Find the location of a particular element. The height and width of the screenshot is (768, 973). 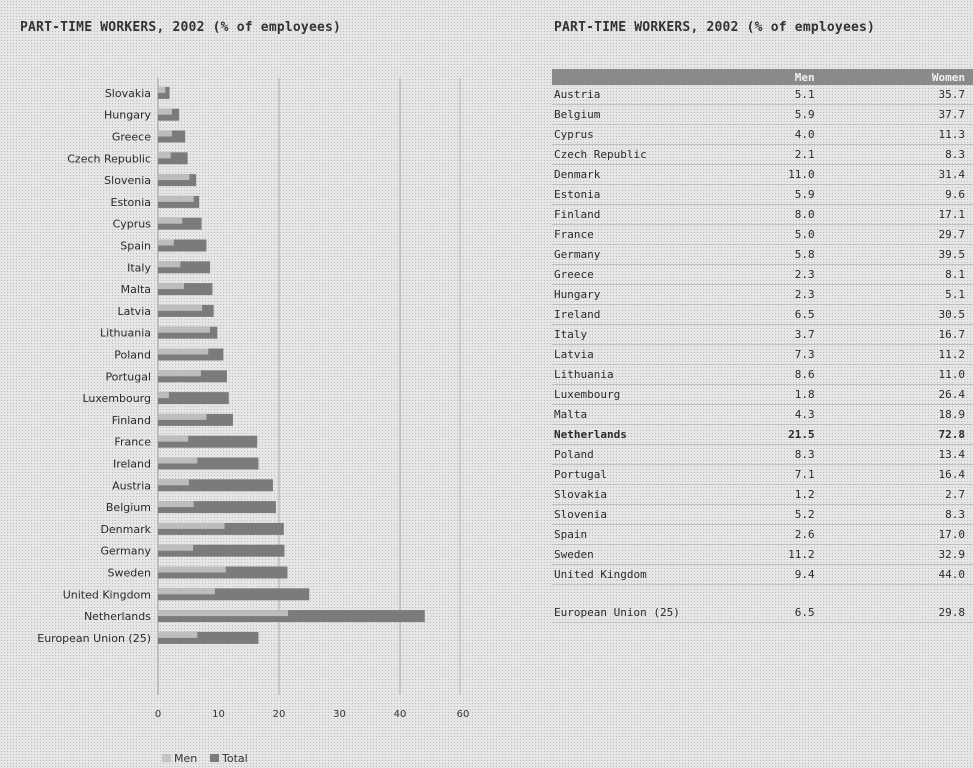

table-cell-country: Italy is located at coordinates (627, 334).